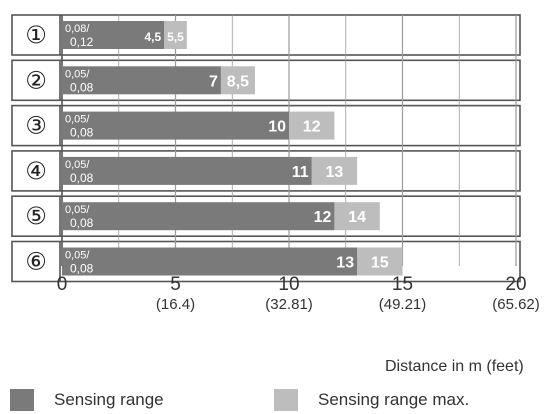 This screenshot has width=549, height=414. Describe the element at coordinates (300, 172) in the screenshot. I see `value-label-sensing-range: 11` at that location.